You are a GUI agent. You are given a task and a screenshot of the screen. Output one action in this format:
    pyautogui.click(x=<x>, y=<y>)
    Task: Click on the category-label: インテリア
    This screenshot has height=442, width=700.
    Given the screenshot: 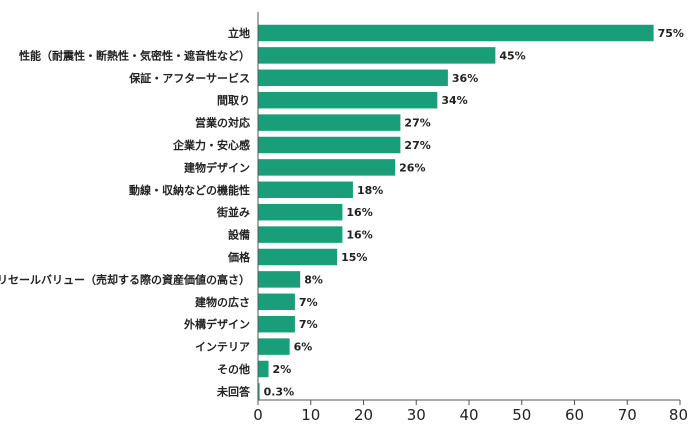 What is the action you would take?
    pyautogui.click(x=222, y=347)
    